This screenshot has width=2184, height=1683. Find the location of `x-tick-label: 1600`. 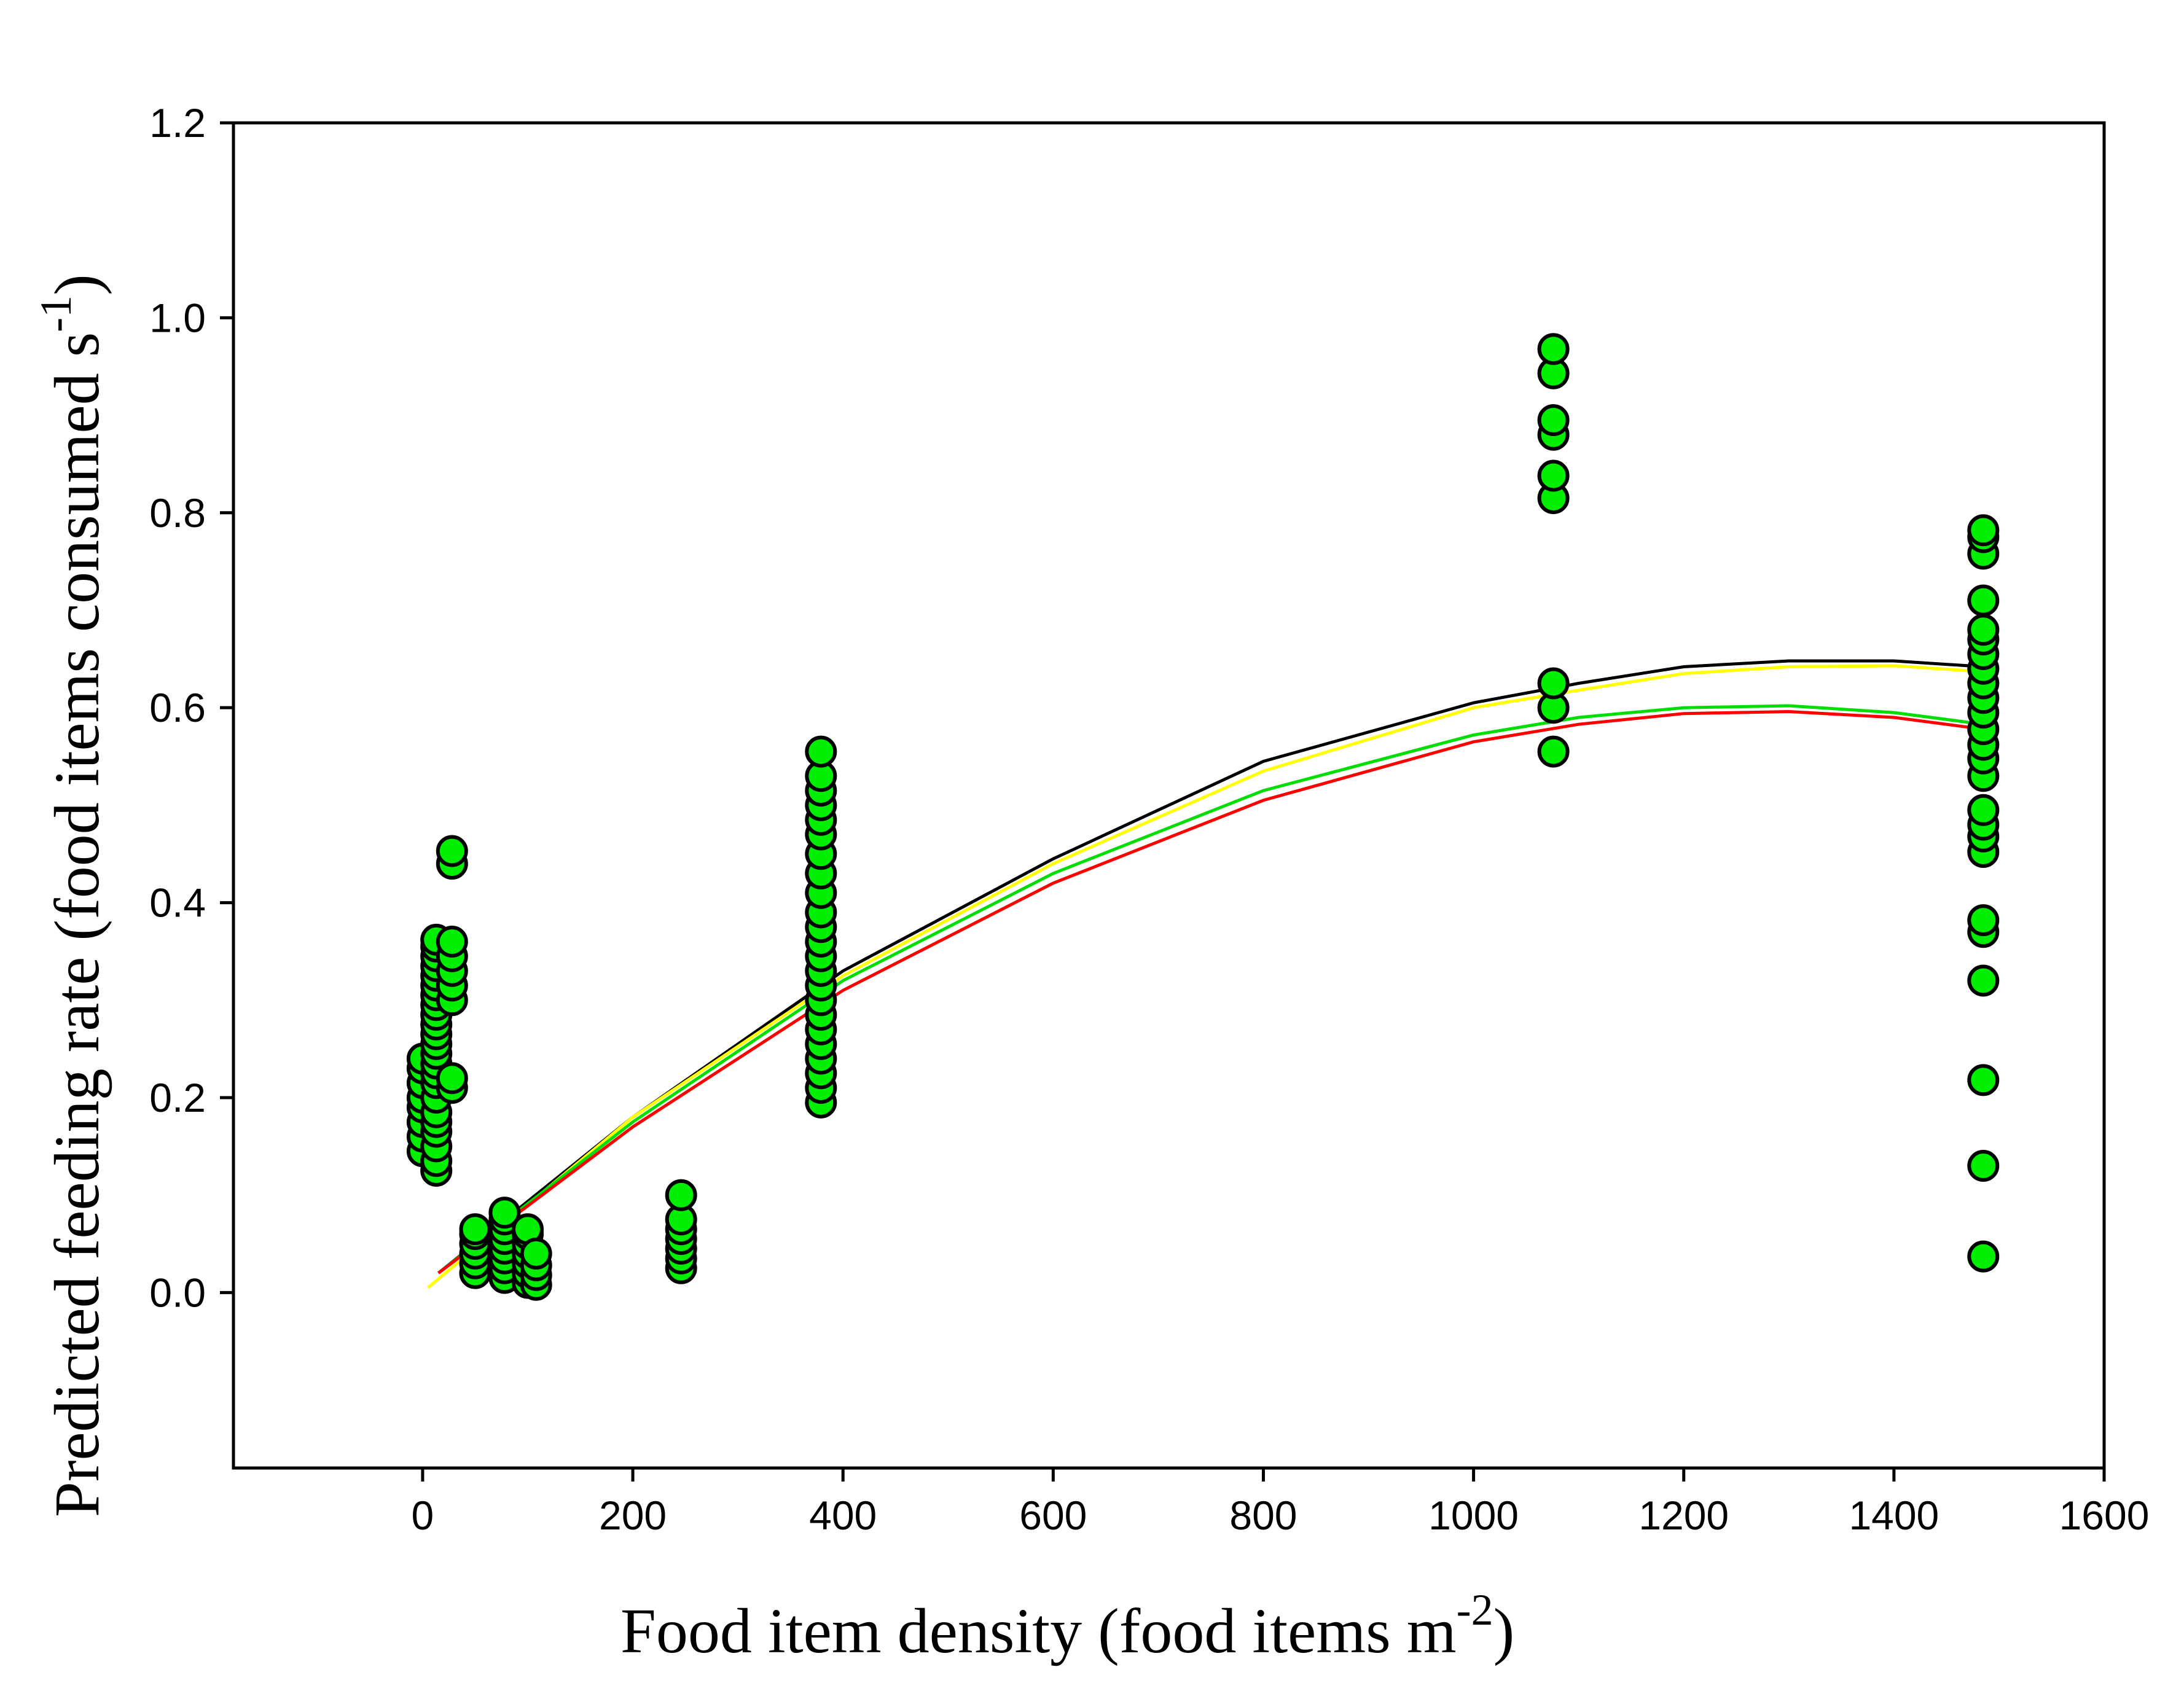

x-tick-label: 1600 is located at coordinates (2104, 1515).